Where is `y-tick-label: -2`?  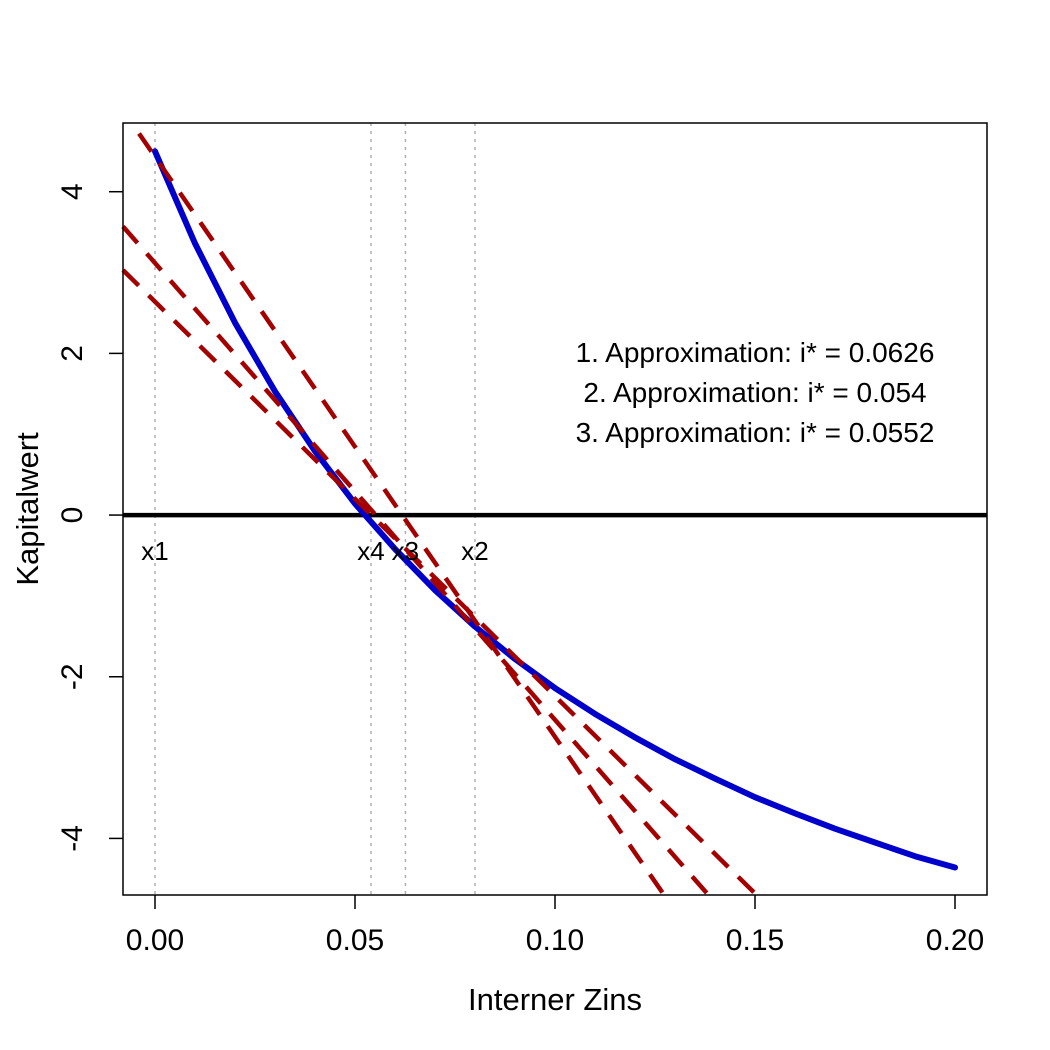 y-tick-label: -2 is located at coordinates (72, 676).